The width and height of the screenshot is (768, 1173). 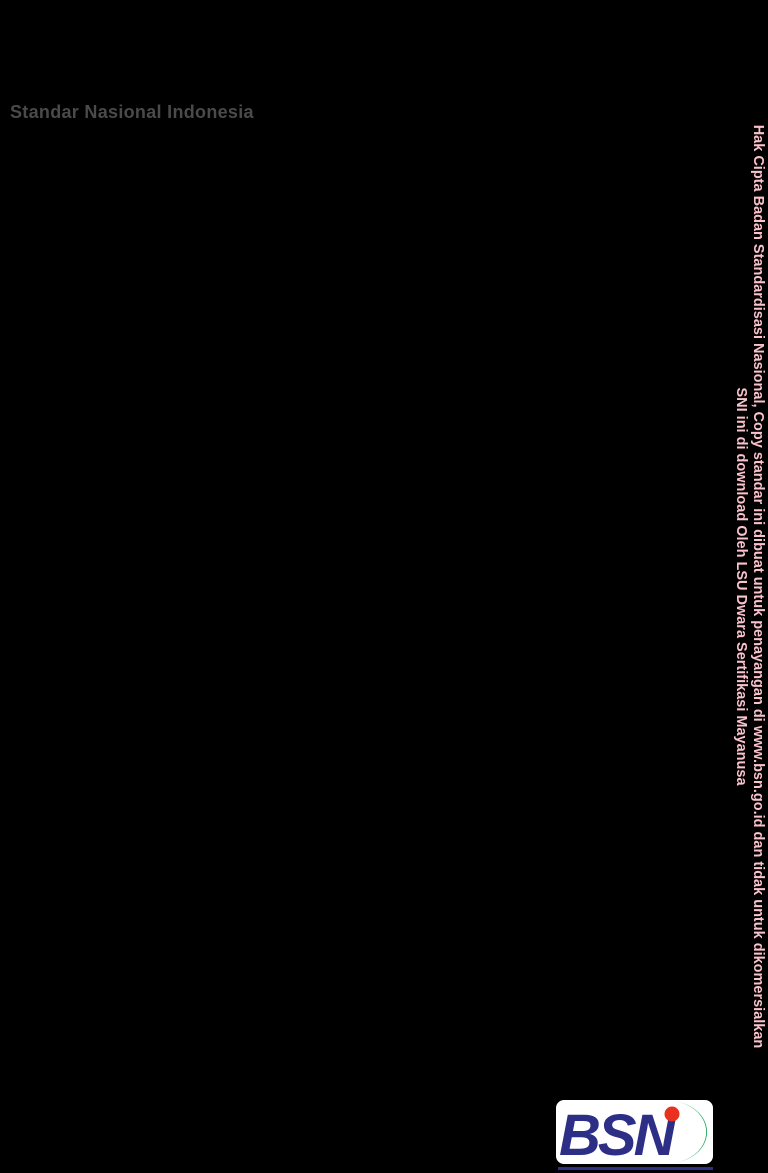 I want to click on bsn-logo-graphic: BSN, so click(x=633, y=1132).